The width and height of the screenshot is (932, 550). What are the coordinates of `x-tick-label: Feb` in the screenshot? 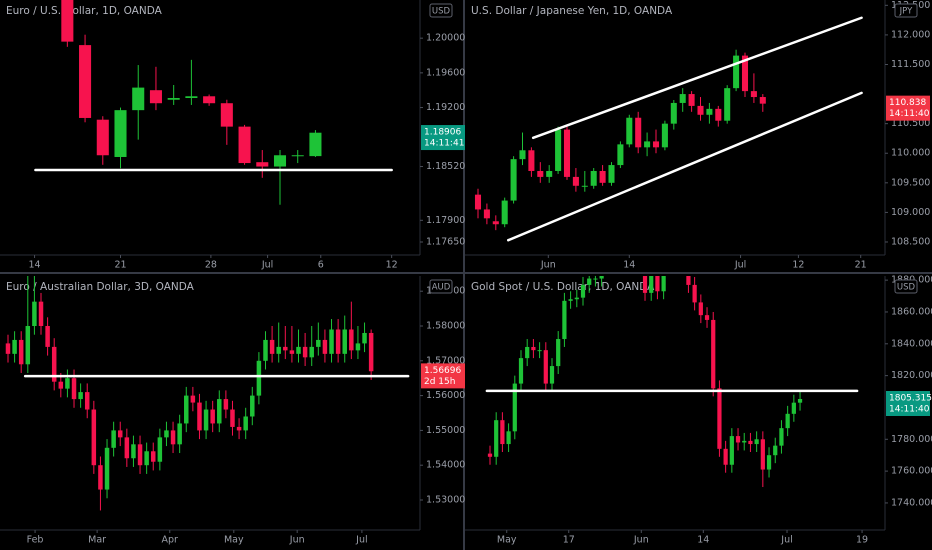 It's located at (35, 540).